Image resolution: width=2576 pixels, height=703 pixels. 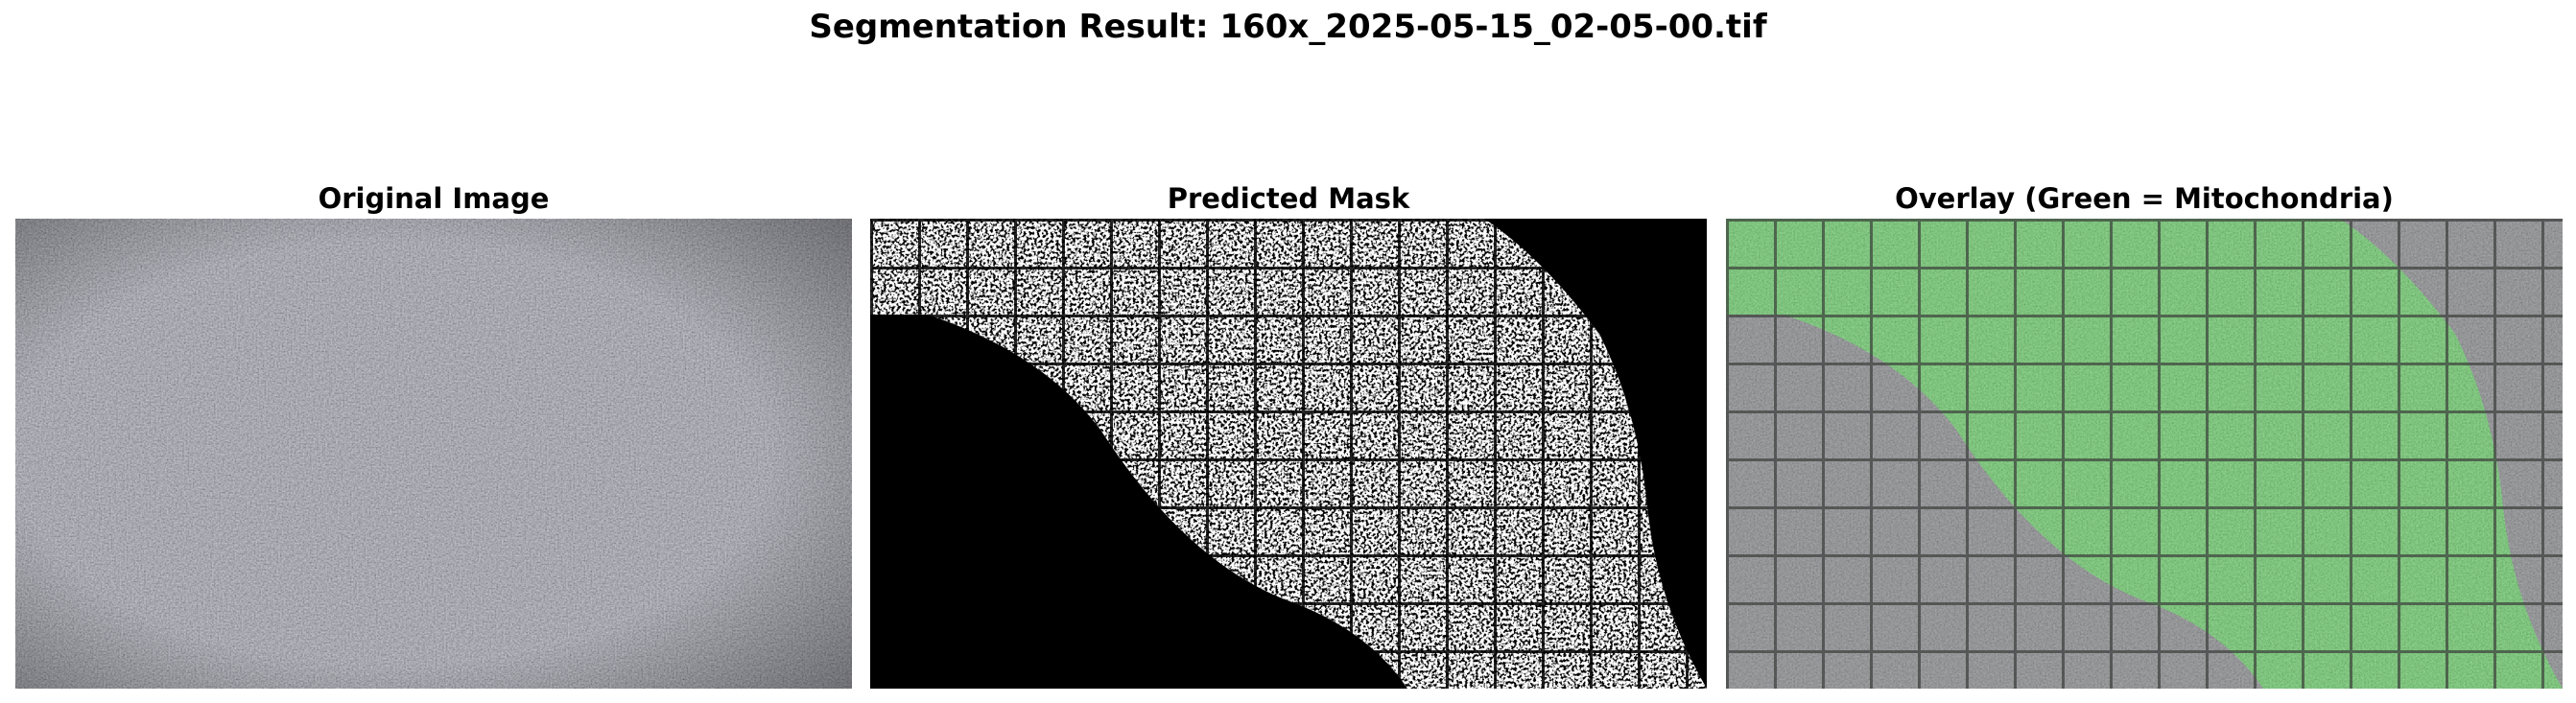 What do you see at coordinates (1288, 199) in the screenshot?
I see `panel-title-mask: Predicted Mask` at bounding box center [1288, 199].